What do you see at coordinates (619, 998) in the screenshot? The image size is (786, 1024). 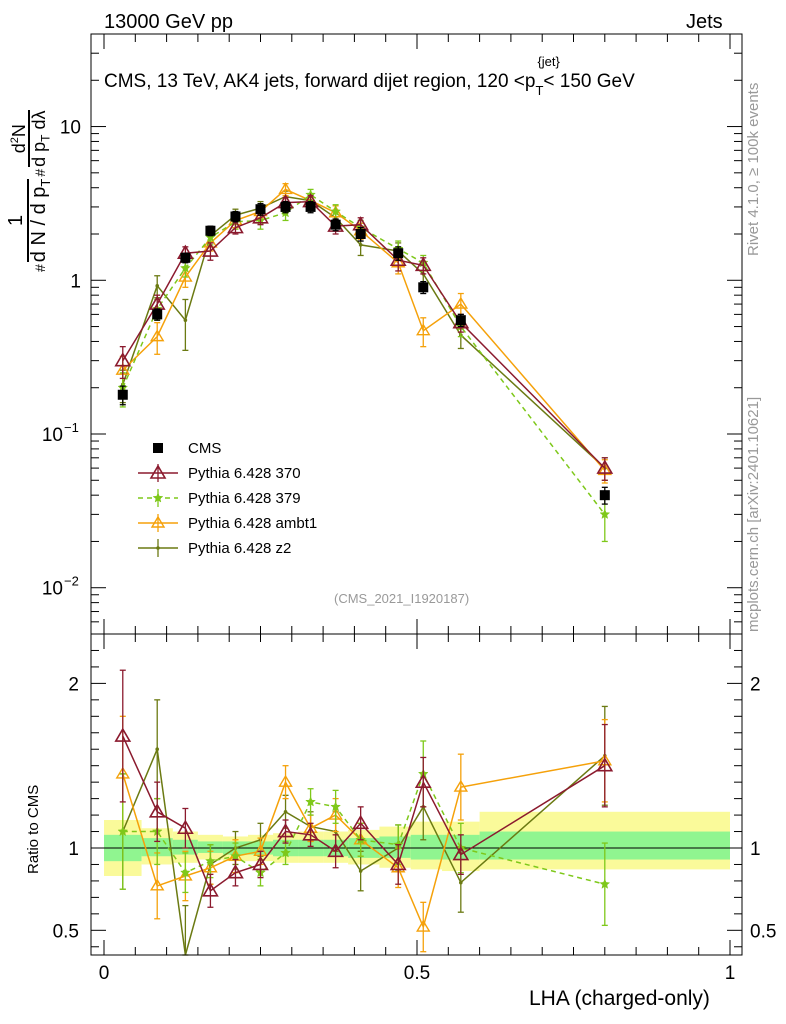 I see `x-axis-label: LHA (charged-only)` at bounding box center [619, 998].